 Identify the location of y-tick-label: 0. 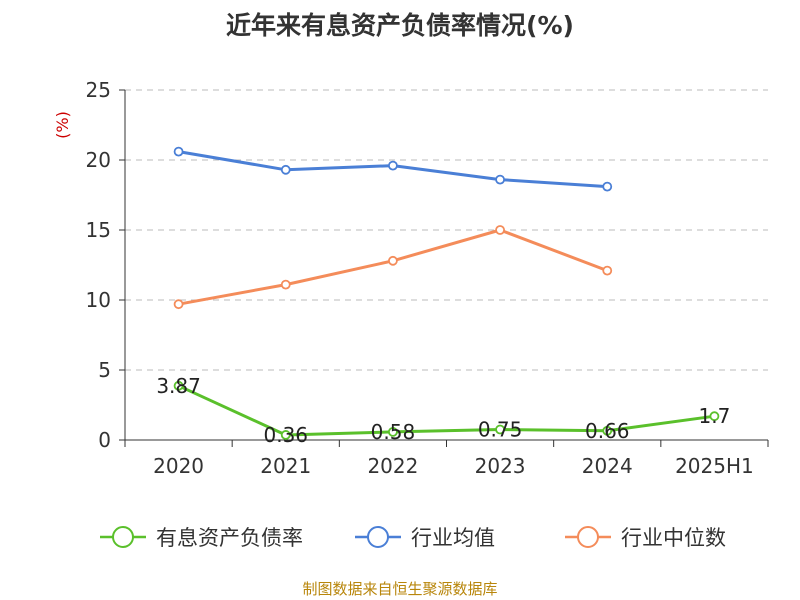
(104, 440).